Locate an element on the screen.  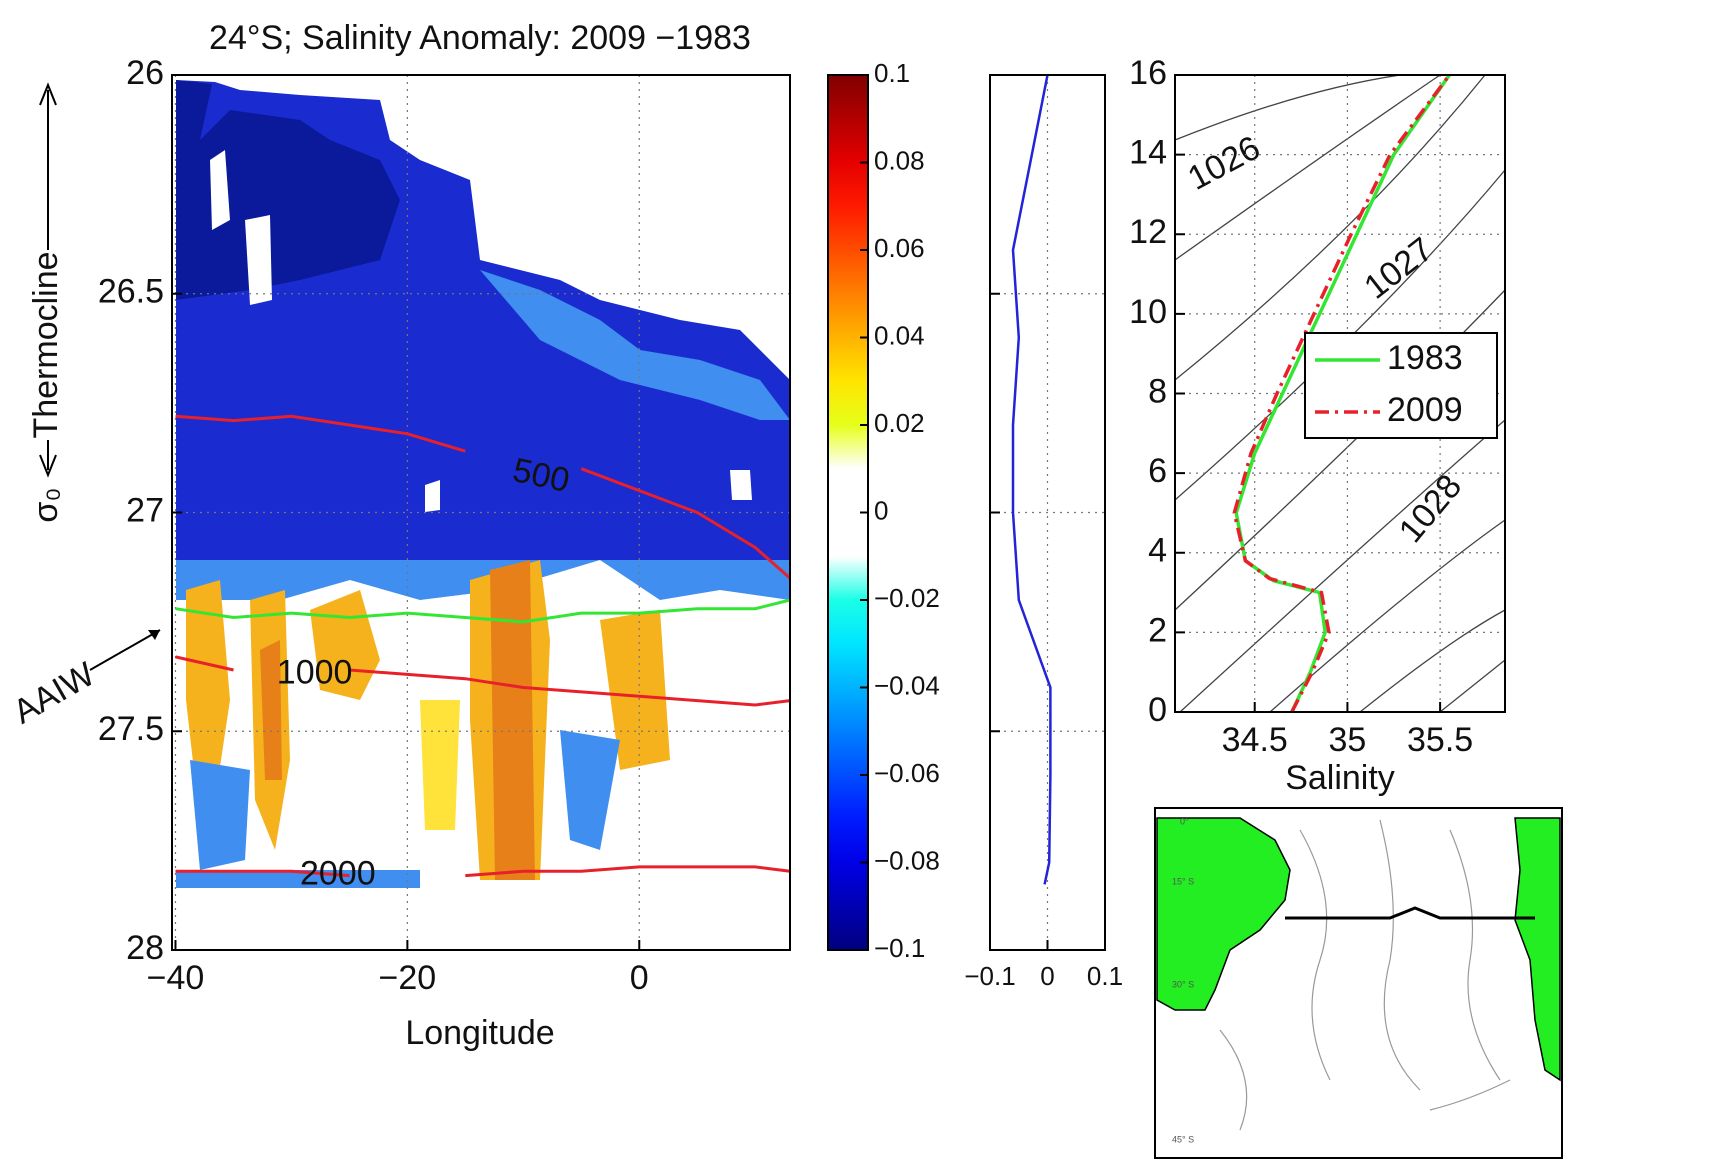
thermocline-arrows is located at coordinates (48, 280).